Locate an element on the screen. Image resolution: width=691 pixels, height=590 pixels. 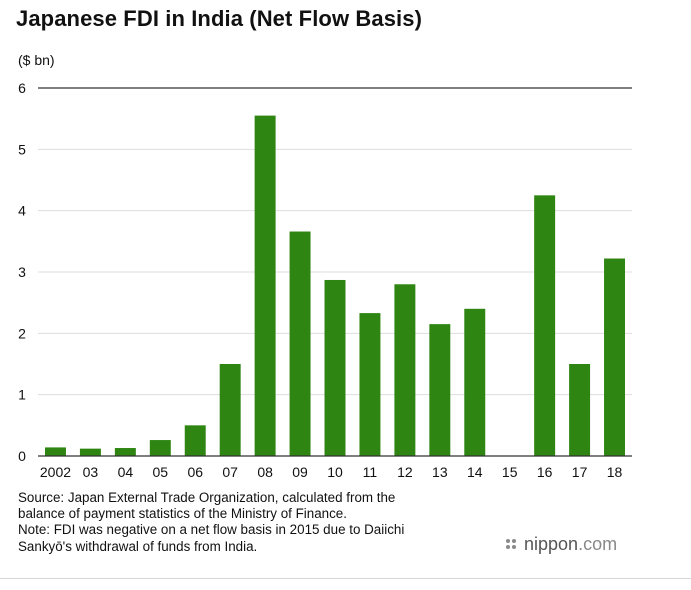
x-tick-label: 14 is located at coordinates (475, 472).